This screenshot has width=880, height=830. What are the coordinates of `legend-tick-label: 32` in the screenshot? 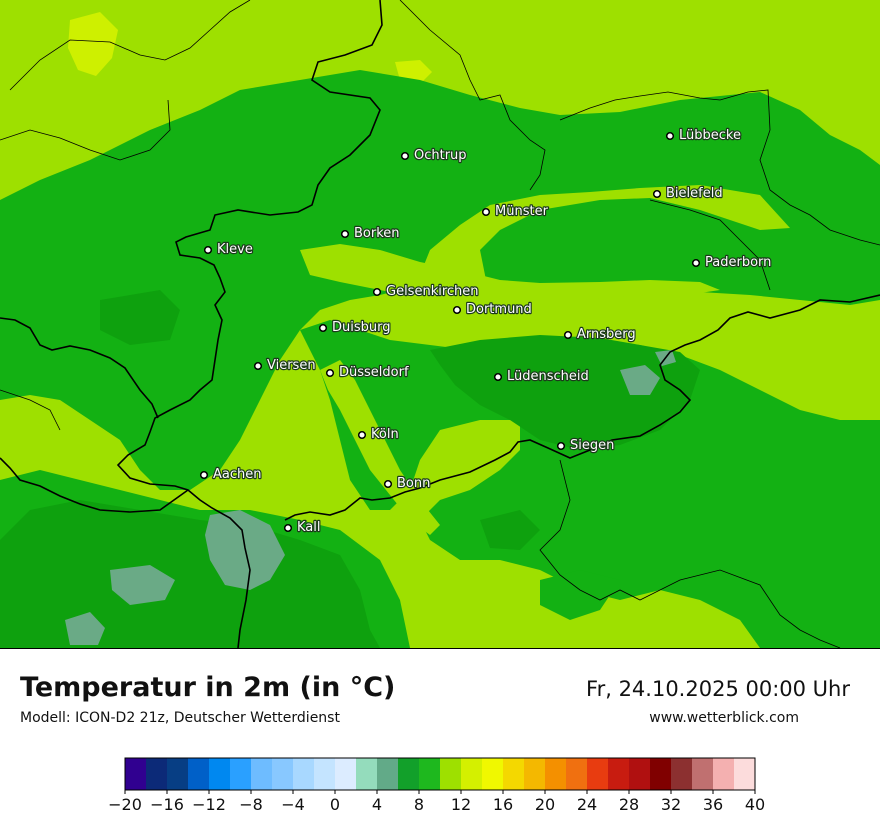 It's located at (671, 804).